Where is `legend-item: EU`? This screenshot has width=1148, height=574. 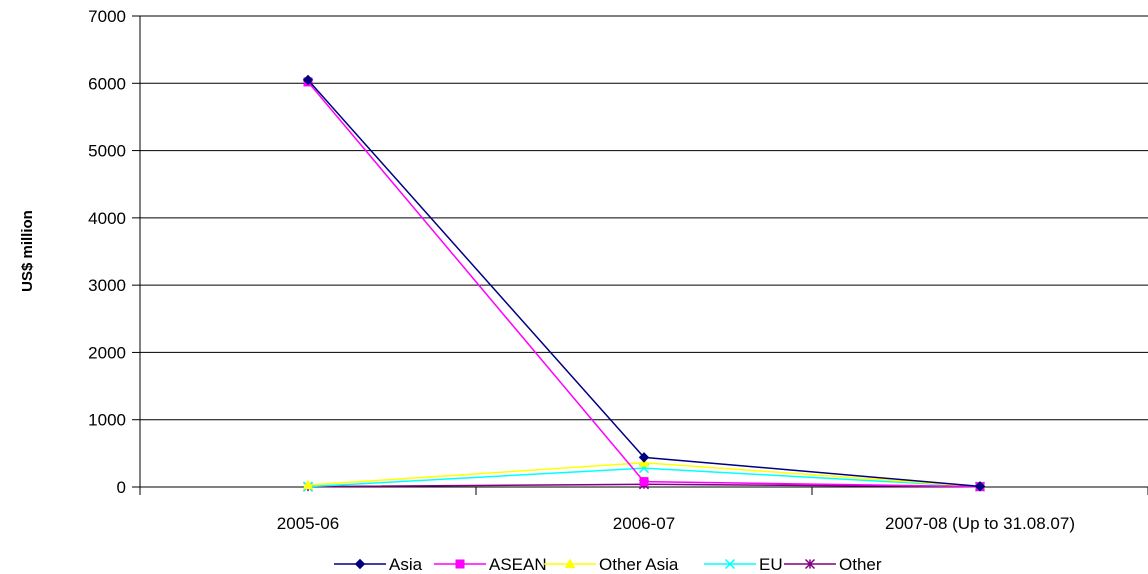
legend-item: EU is located at coordinates (743, 564).